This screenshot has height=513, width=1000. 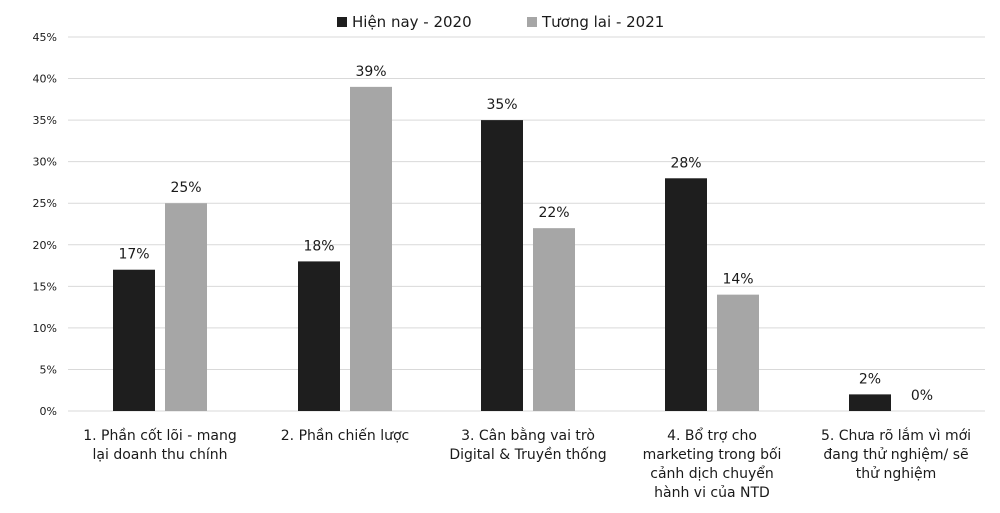 I want to click on category-label: 2. Phần chiến lược, so click(x=345, y=435).